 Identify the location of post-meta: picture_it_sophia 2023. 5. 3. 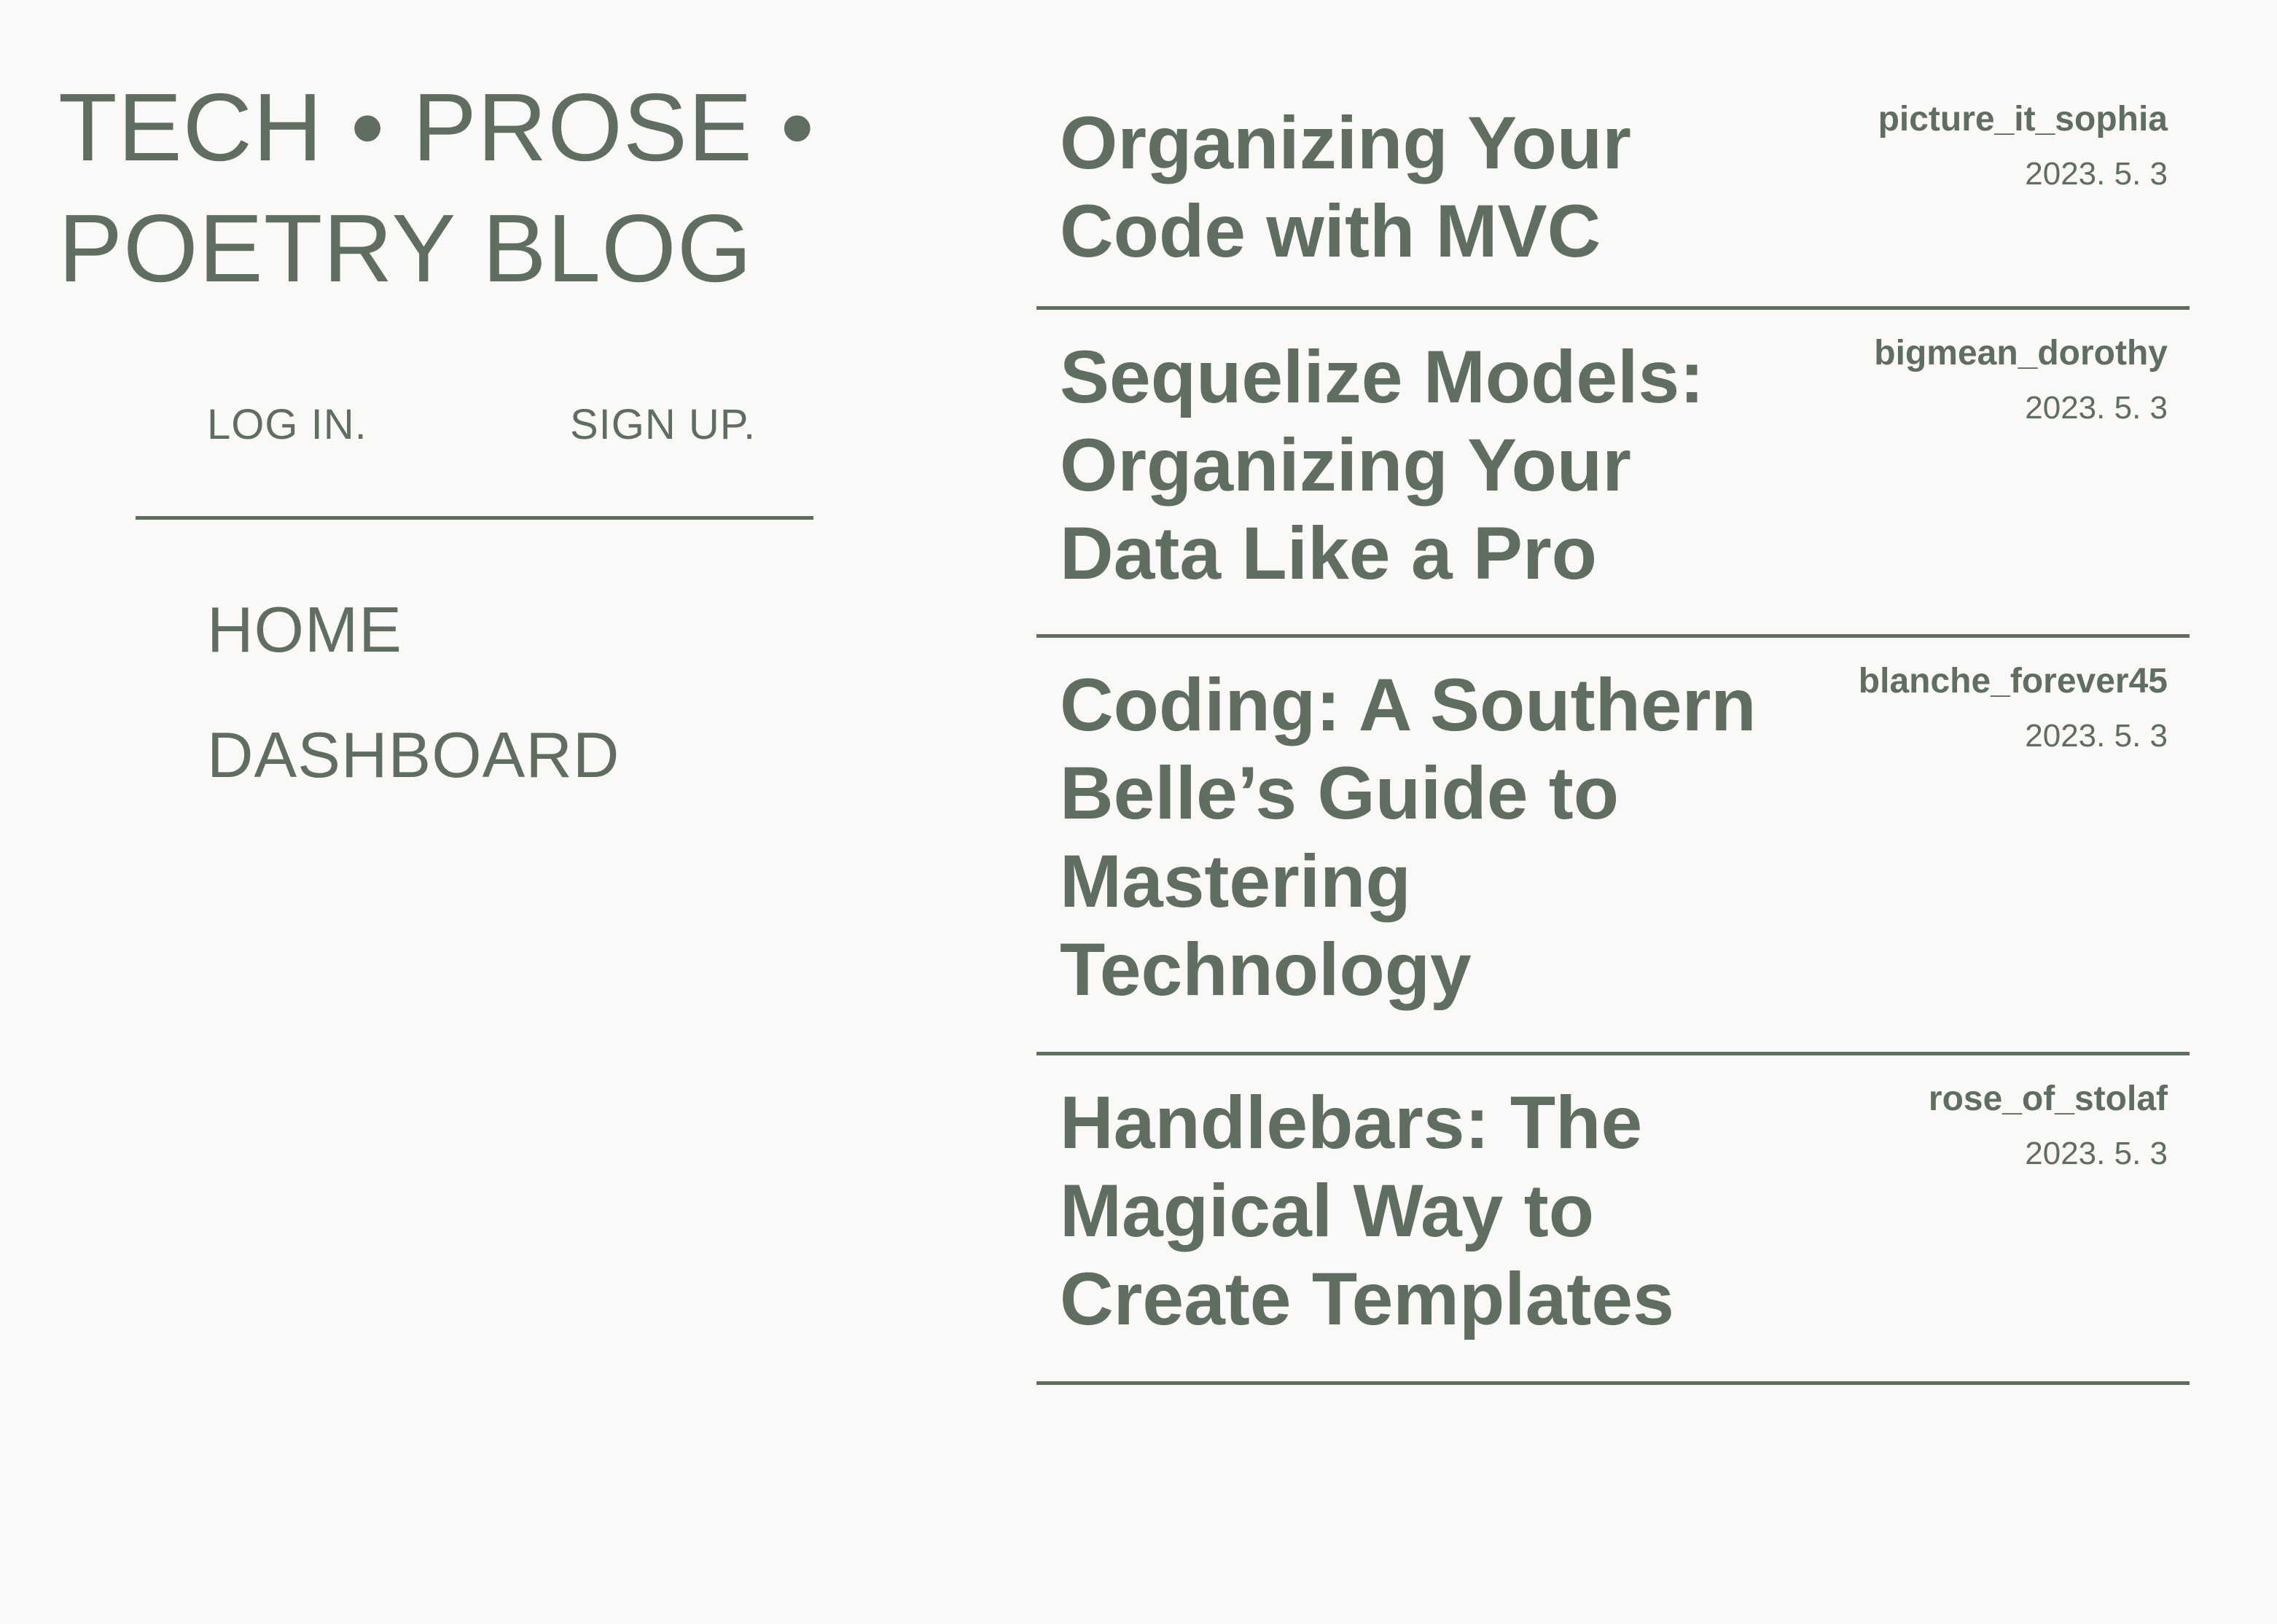
(2023, 146).